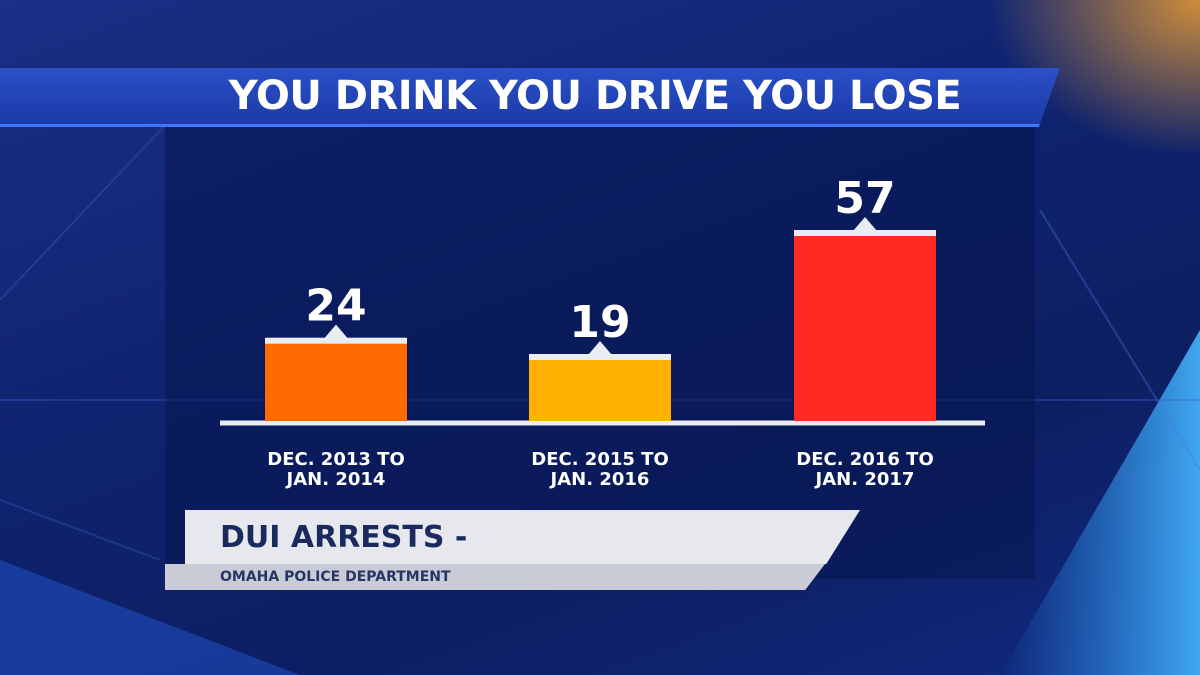  Describe the element at coordinates (865, 469) in the screenshot. I see `category-label-3: DEC. 2016 TO JAN. 2017` at that location.